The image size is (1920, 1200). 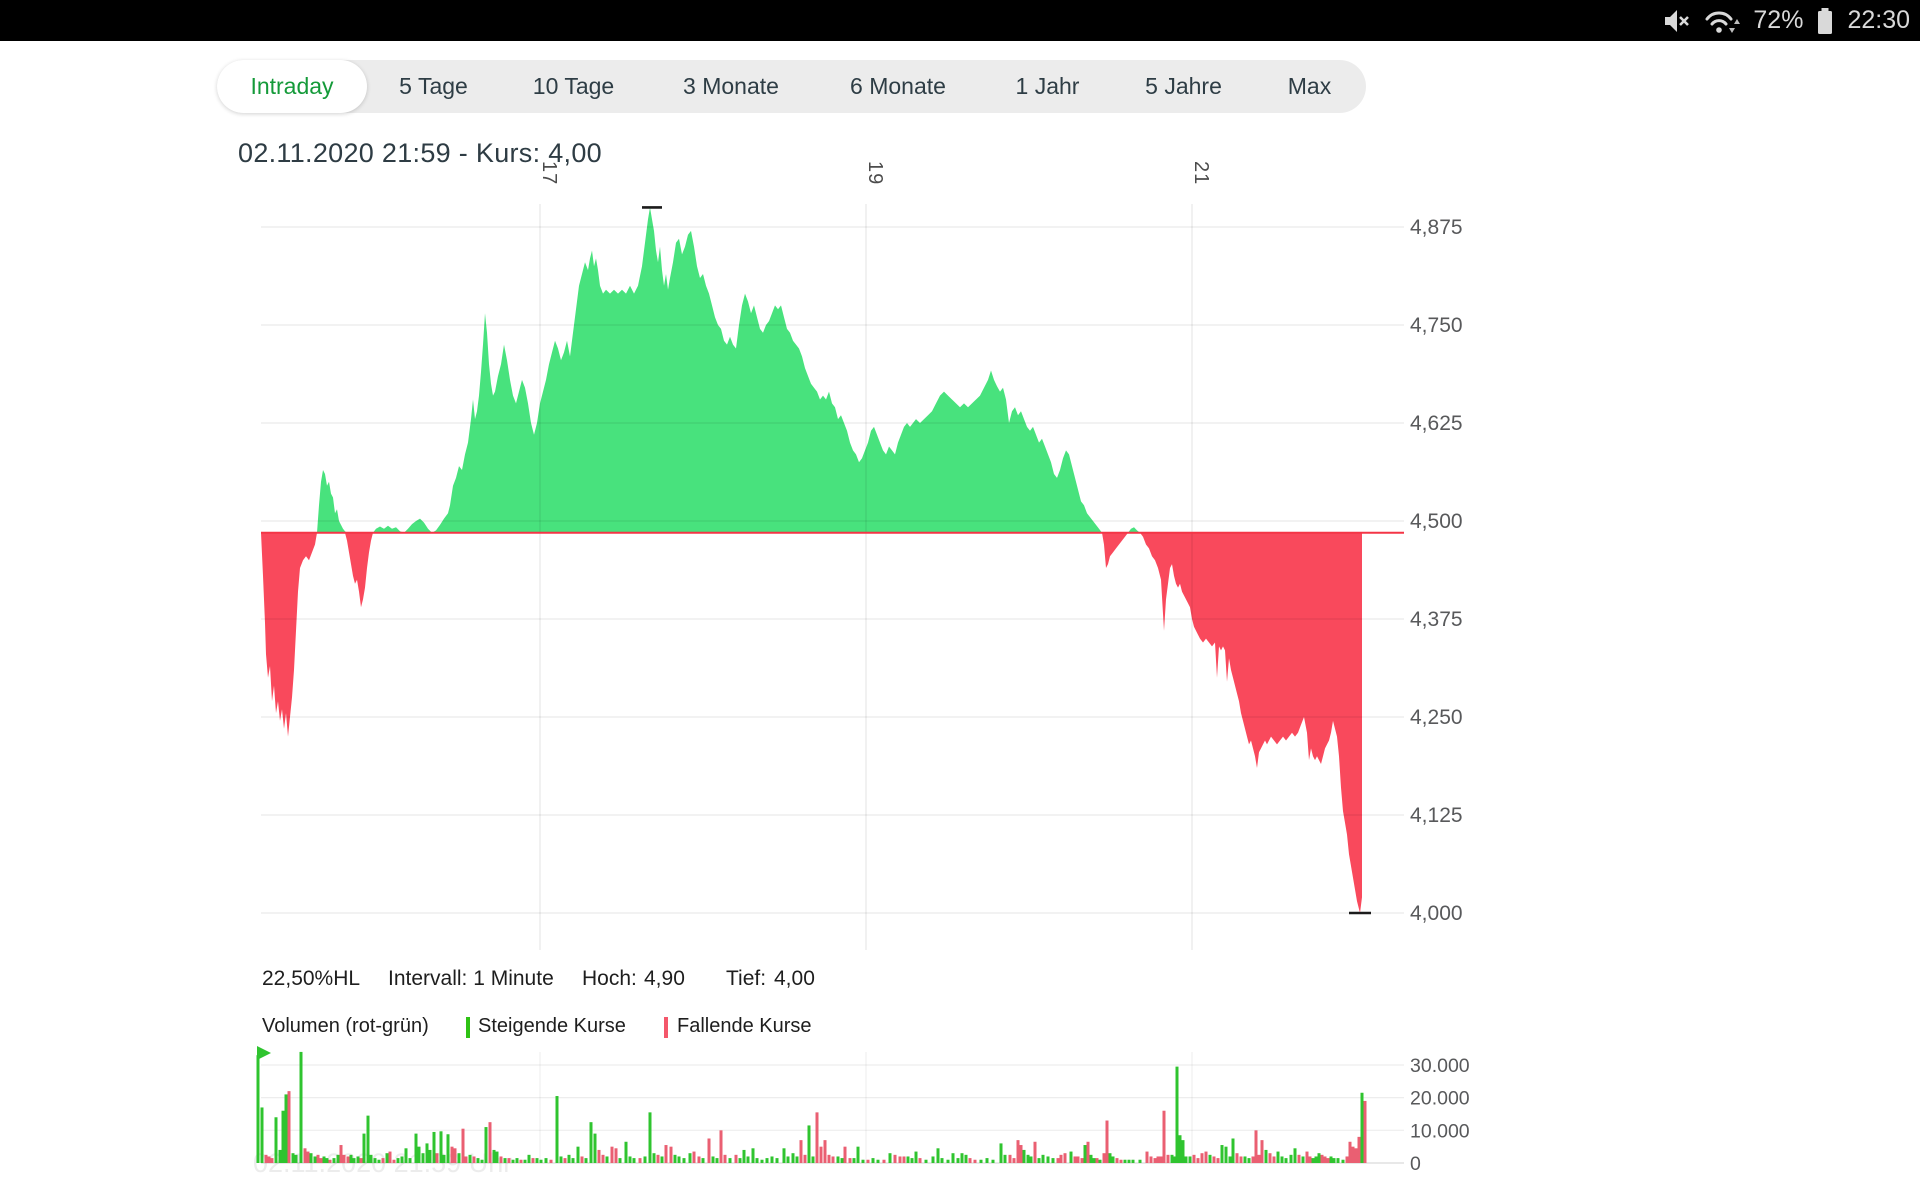 I want to click on interval-label: Intervall: 1 Minute, so click(x=471, y=978).